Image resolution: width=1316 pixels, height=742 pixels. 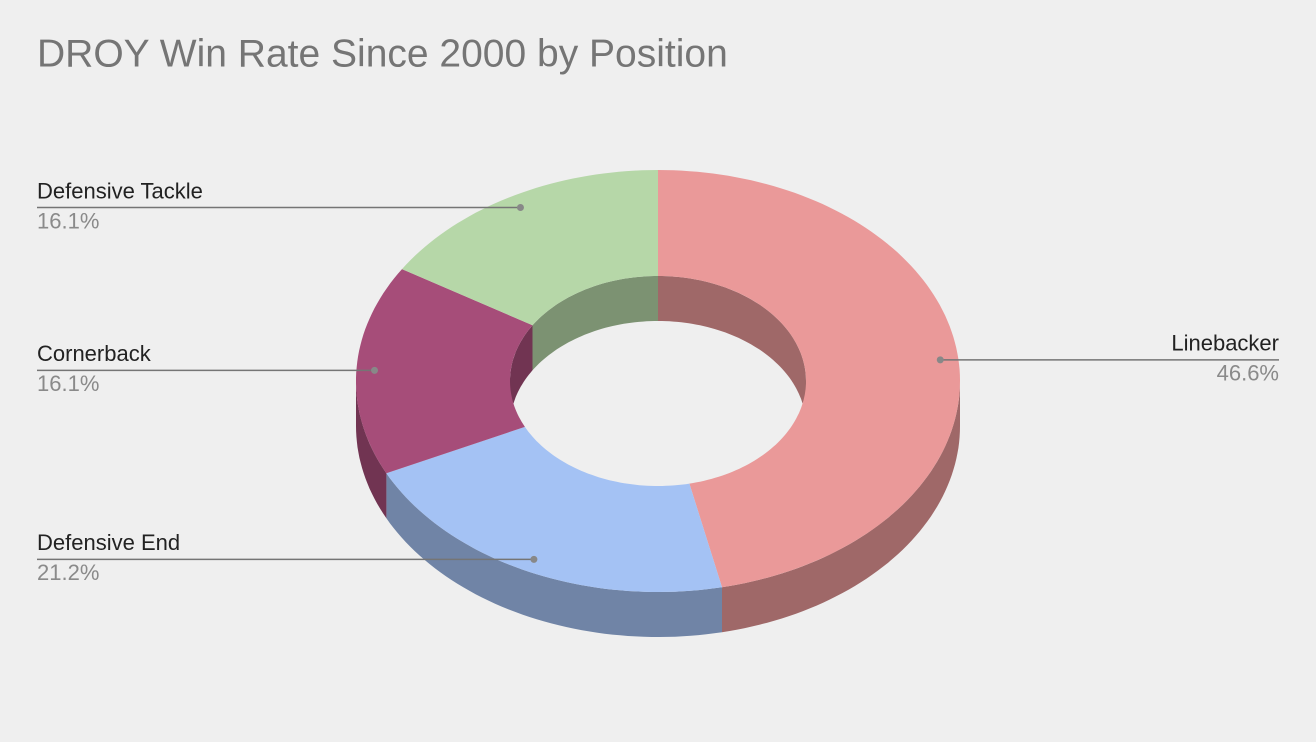 I want to click on slice-label: Linebacker, so click(x=1225, y=343).